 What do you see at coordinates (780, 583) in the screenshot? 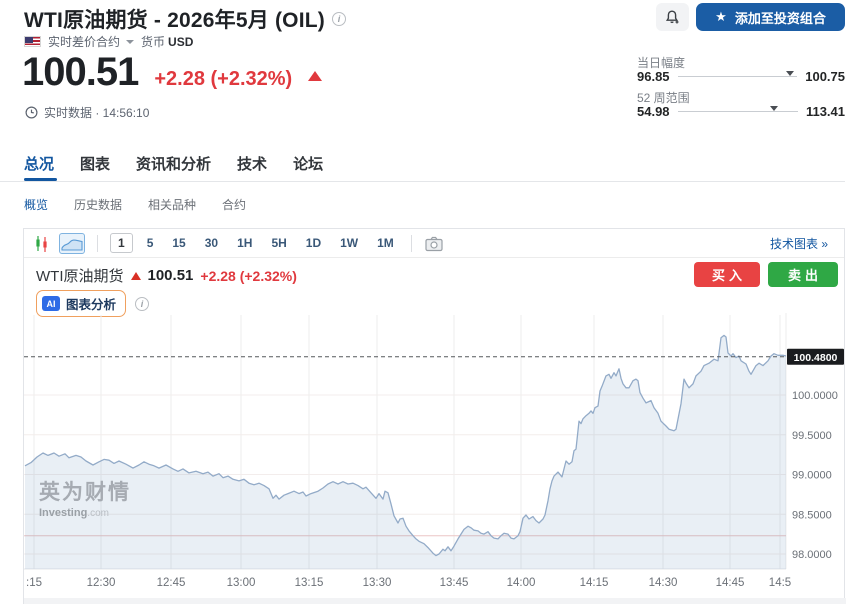
I see `x-axis-label: 14:5` at bounding box center [780, 583].